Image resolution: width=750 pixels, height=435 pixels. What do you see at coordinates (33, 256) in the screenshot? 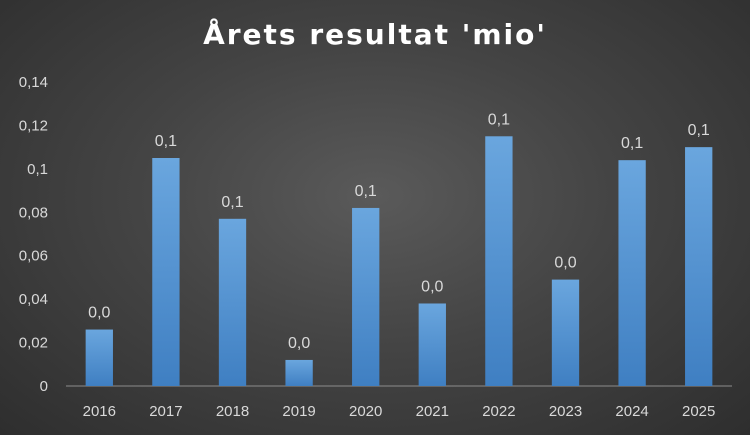
I see `y-tick-label: 0,06` at bounding box center [33, 256].